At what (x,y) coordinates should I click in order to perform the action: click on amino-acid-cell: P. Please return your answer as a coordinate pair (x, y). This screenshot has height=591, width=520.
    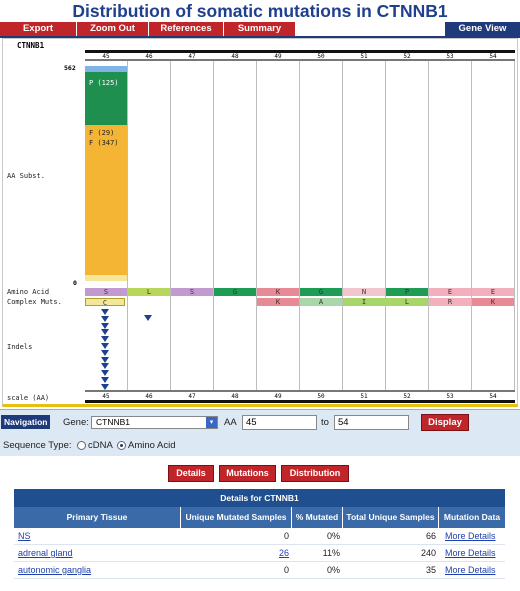
    Looking at the image, I should click on (407, 292).